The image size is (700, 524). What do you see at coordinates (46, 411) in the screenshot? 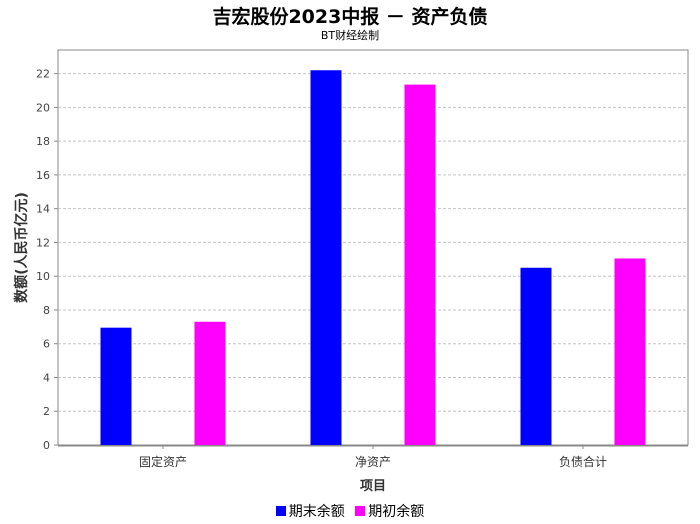
I see `y-tick-label: 2` at bounding box center [46, 411].